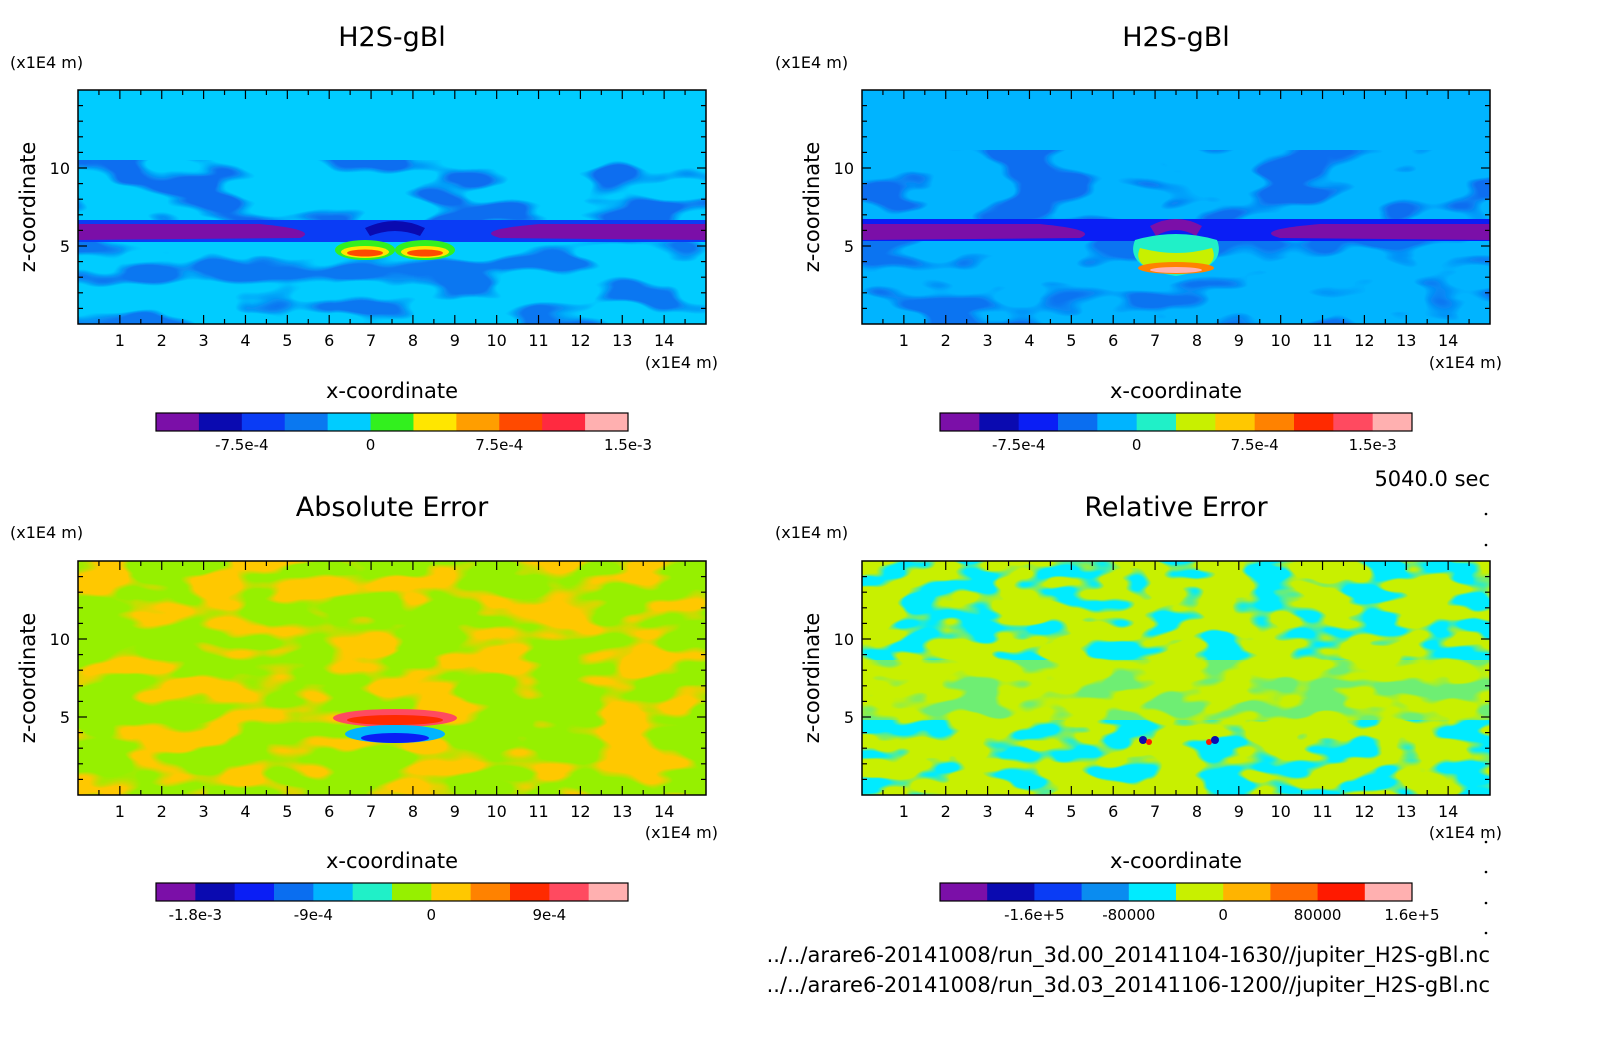  Describe the element at coordinates (392, 391) in the screenshot. I see `x-axis-label-0: x-coordinate` at that location.